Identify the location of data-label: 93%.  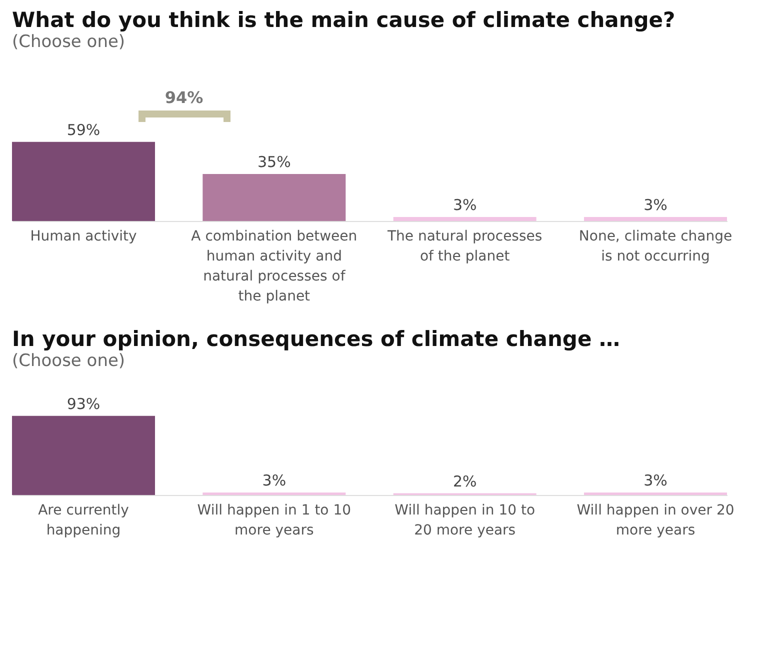
(83, 403).